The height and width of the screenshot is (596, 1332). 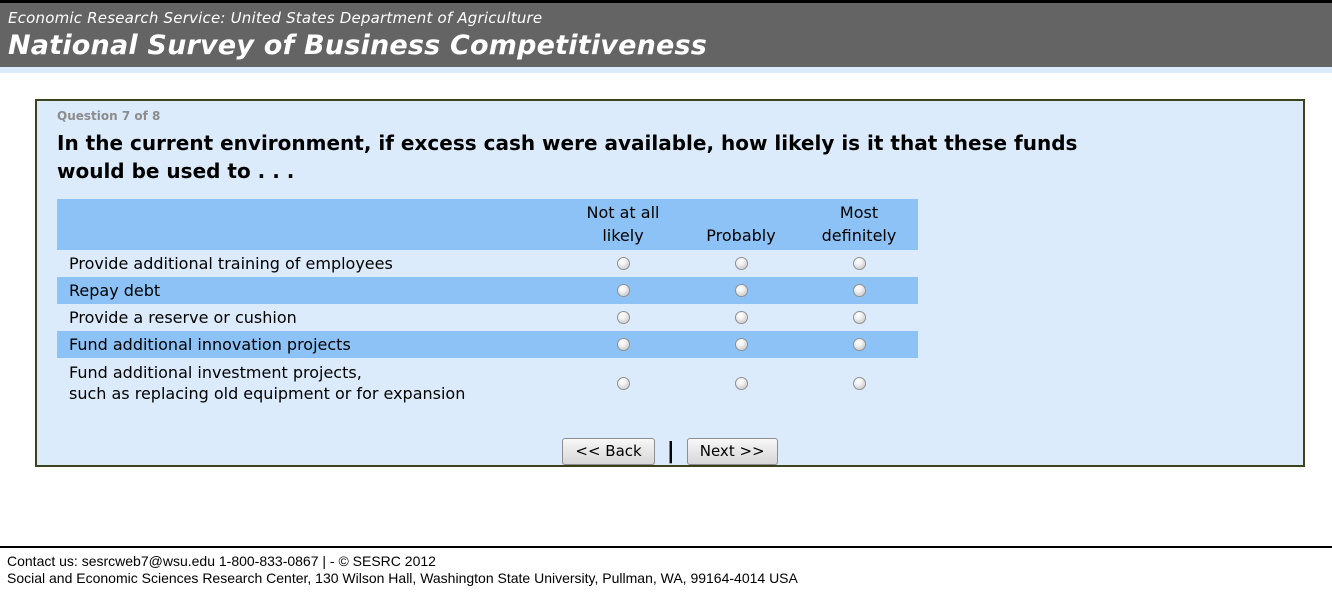 I want to click on radio-repay-debt-not-at-all, so click(x=623, y=290).